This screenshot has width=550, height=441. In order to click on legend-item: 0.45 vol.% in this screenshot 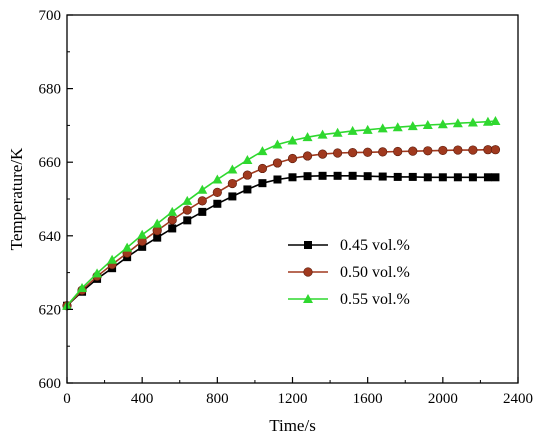, I will do `click(349, 245)`.